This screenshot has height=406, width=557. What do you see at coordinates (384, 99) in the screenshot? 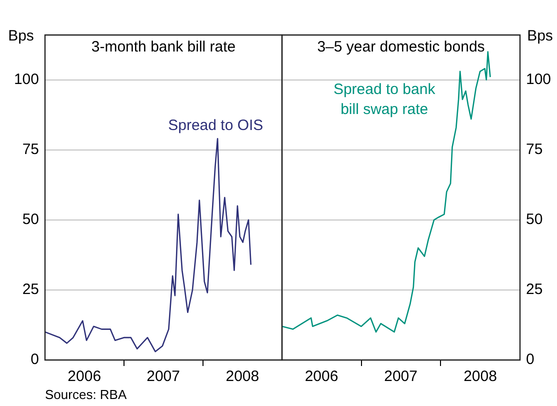
I see `series-label: Spread to bank bill swap rate` at bounding box center [384, 99].